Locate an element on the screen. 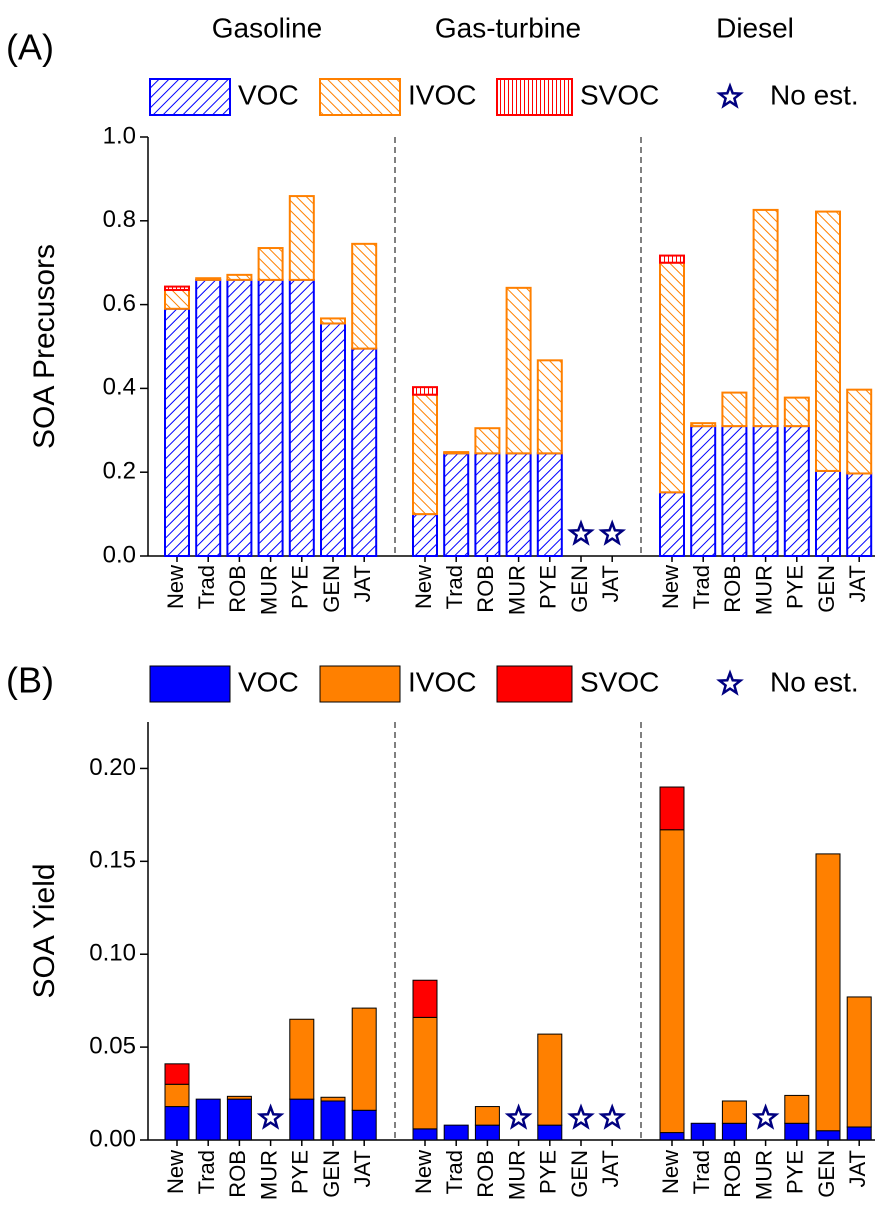 The height and width of the screenshot is (1225, 881). y-axis-label: SOA Yield is located at coordinates (44, 930).